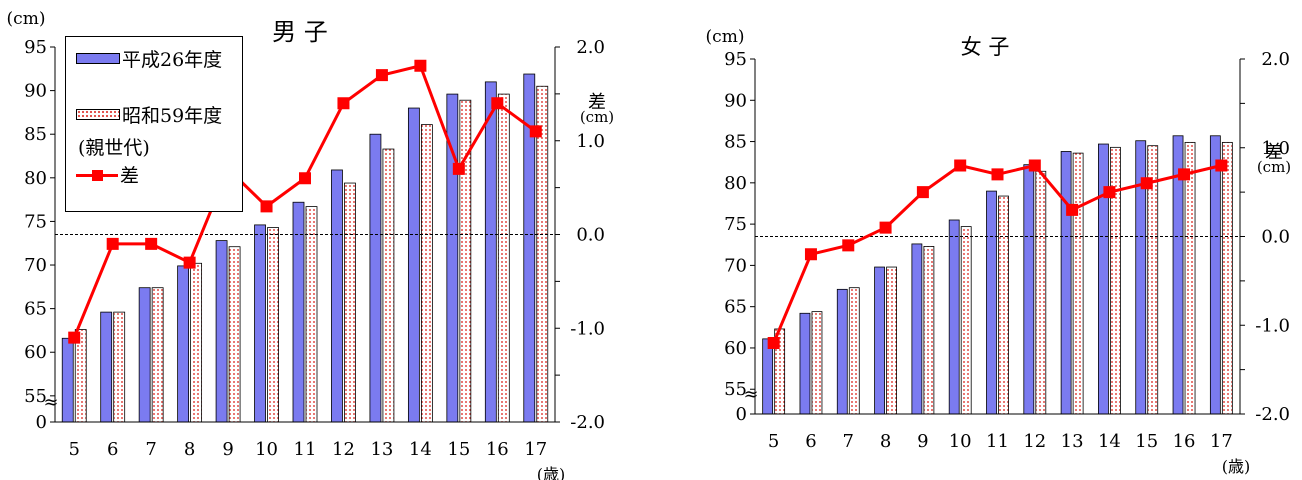  I want to click on y-tick-label-95: 95, so click(735, 59).